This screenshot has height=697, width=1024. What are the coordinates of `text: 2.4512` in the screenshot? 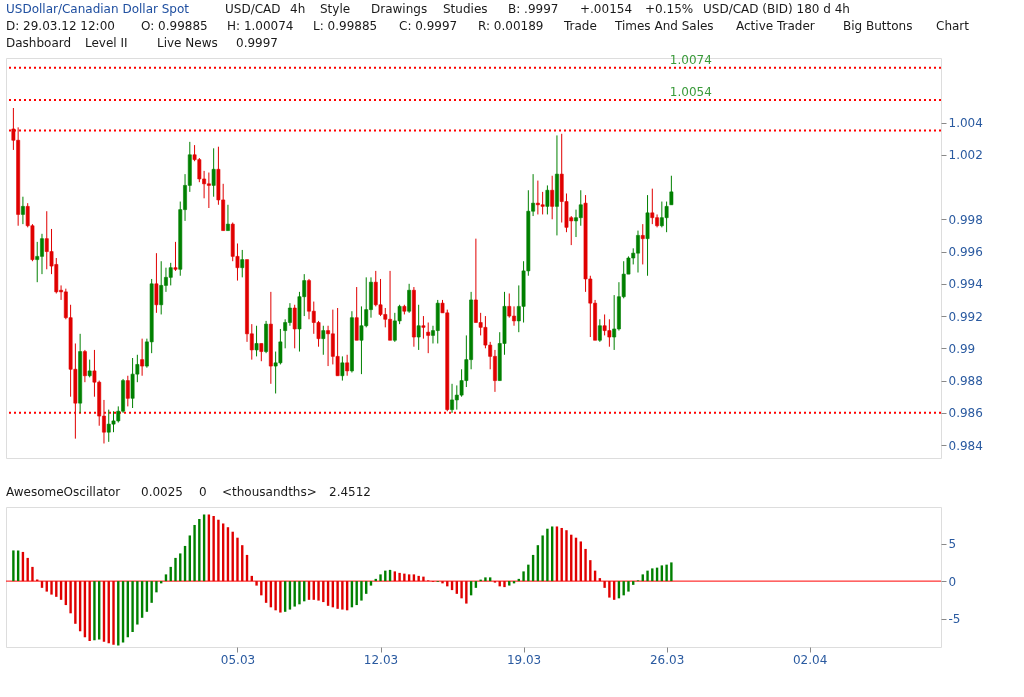 It's located at (350, 492).